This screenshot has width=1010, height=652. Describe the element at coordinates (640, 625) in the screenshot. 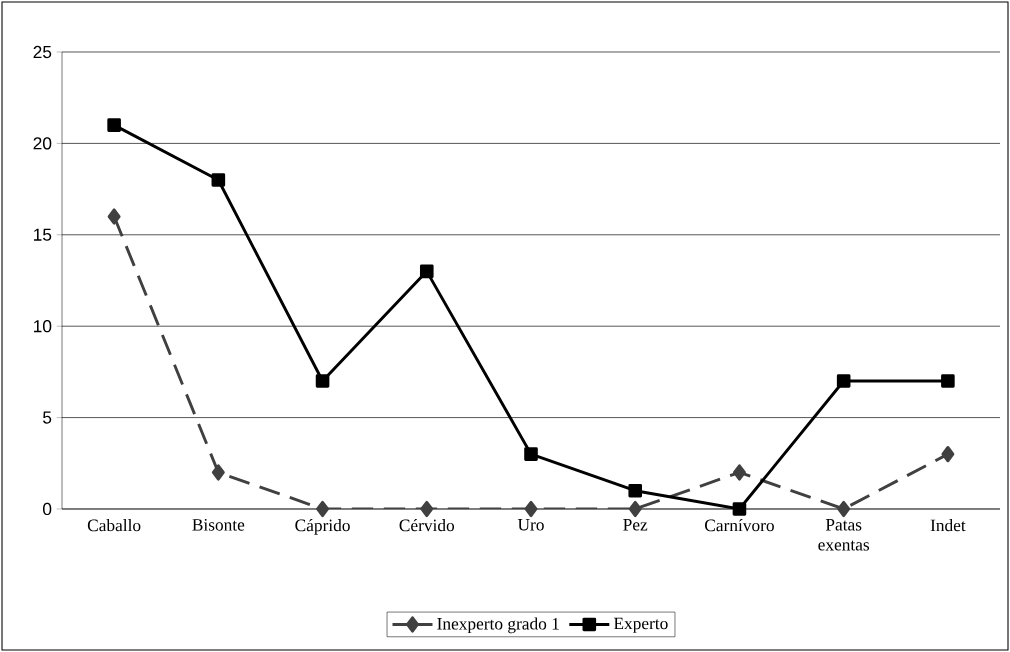

I see `legend-label: Experto` at that location.